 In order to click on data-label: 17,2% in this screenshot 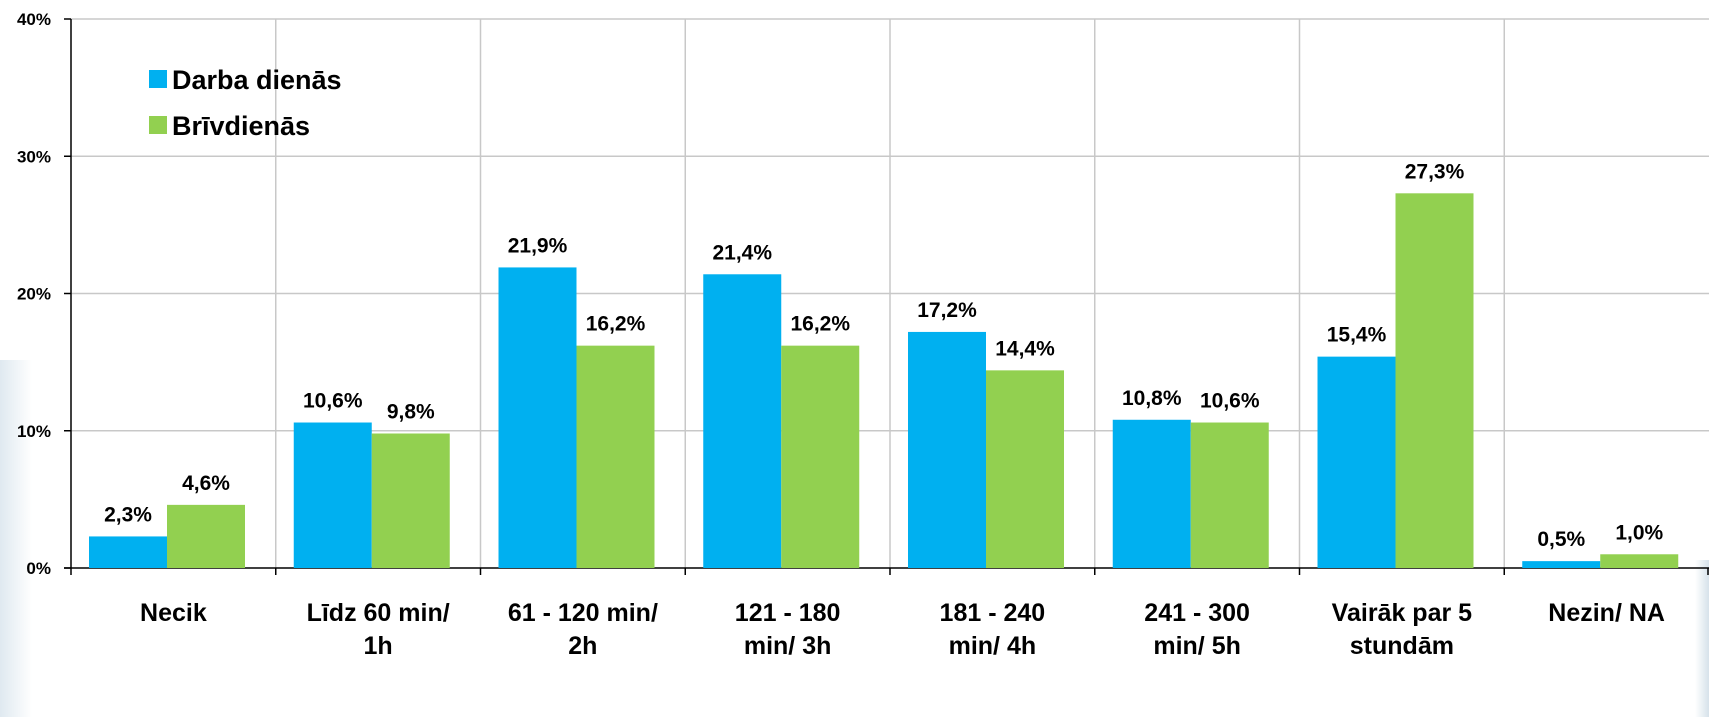, I will do `click(947, 310)`.